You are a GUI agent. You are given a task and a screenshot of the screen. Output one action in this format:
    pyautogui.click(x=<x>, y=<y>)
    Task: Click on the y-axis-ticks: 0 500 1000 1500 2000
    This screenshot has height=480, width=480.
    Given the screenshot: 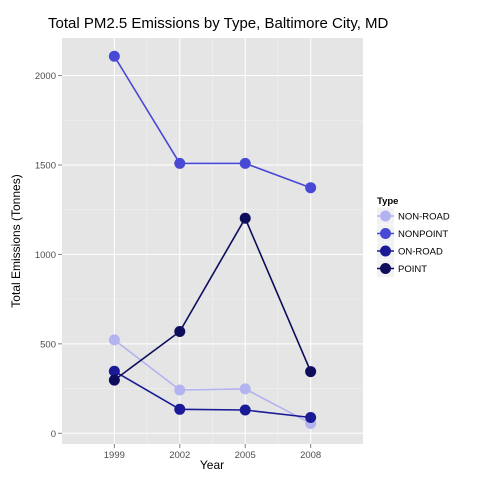 What is the action you would take?
    pyautogui.click(x=48, y=255)
    